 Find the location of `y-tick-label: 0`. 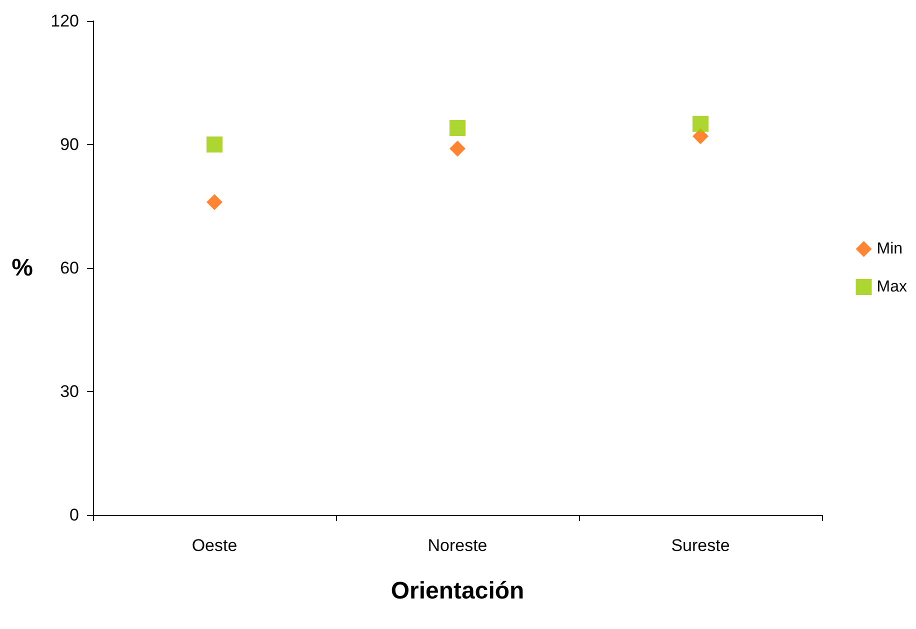

y-tick-label: 0 is located at coordinates (74, 515).